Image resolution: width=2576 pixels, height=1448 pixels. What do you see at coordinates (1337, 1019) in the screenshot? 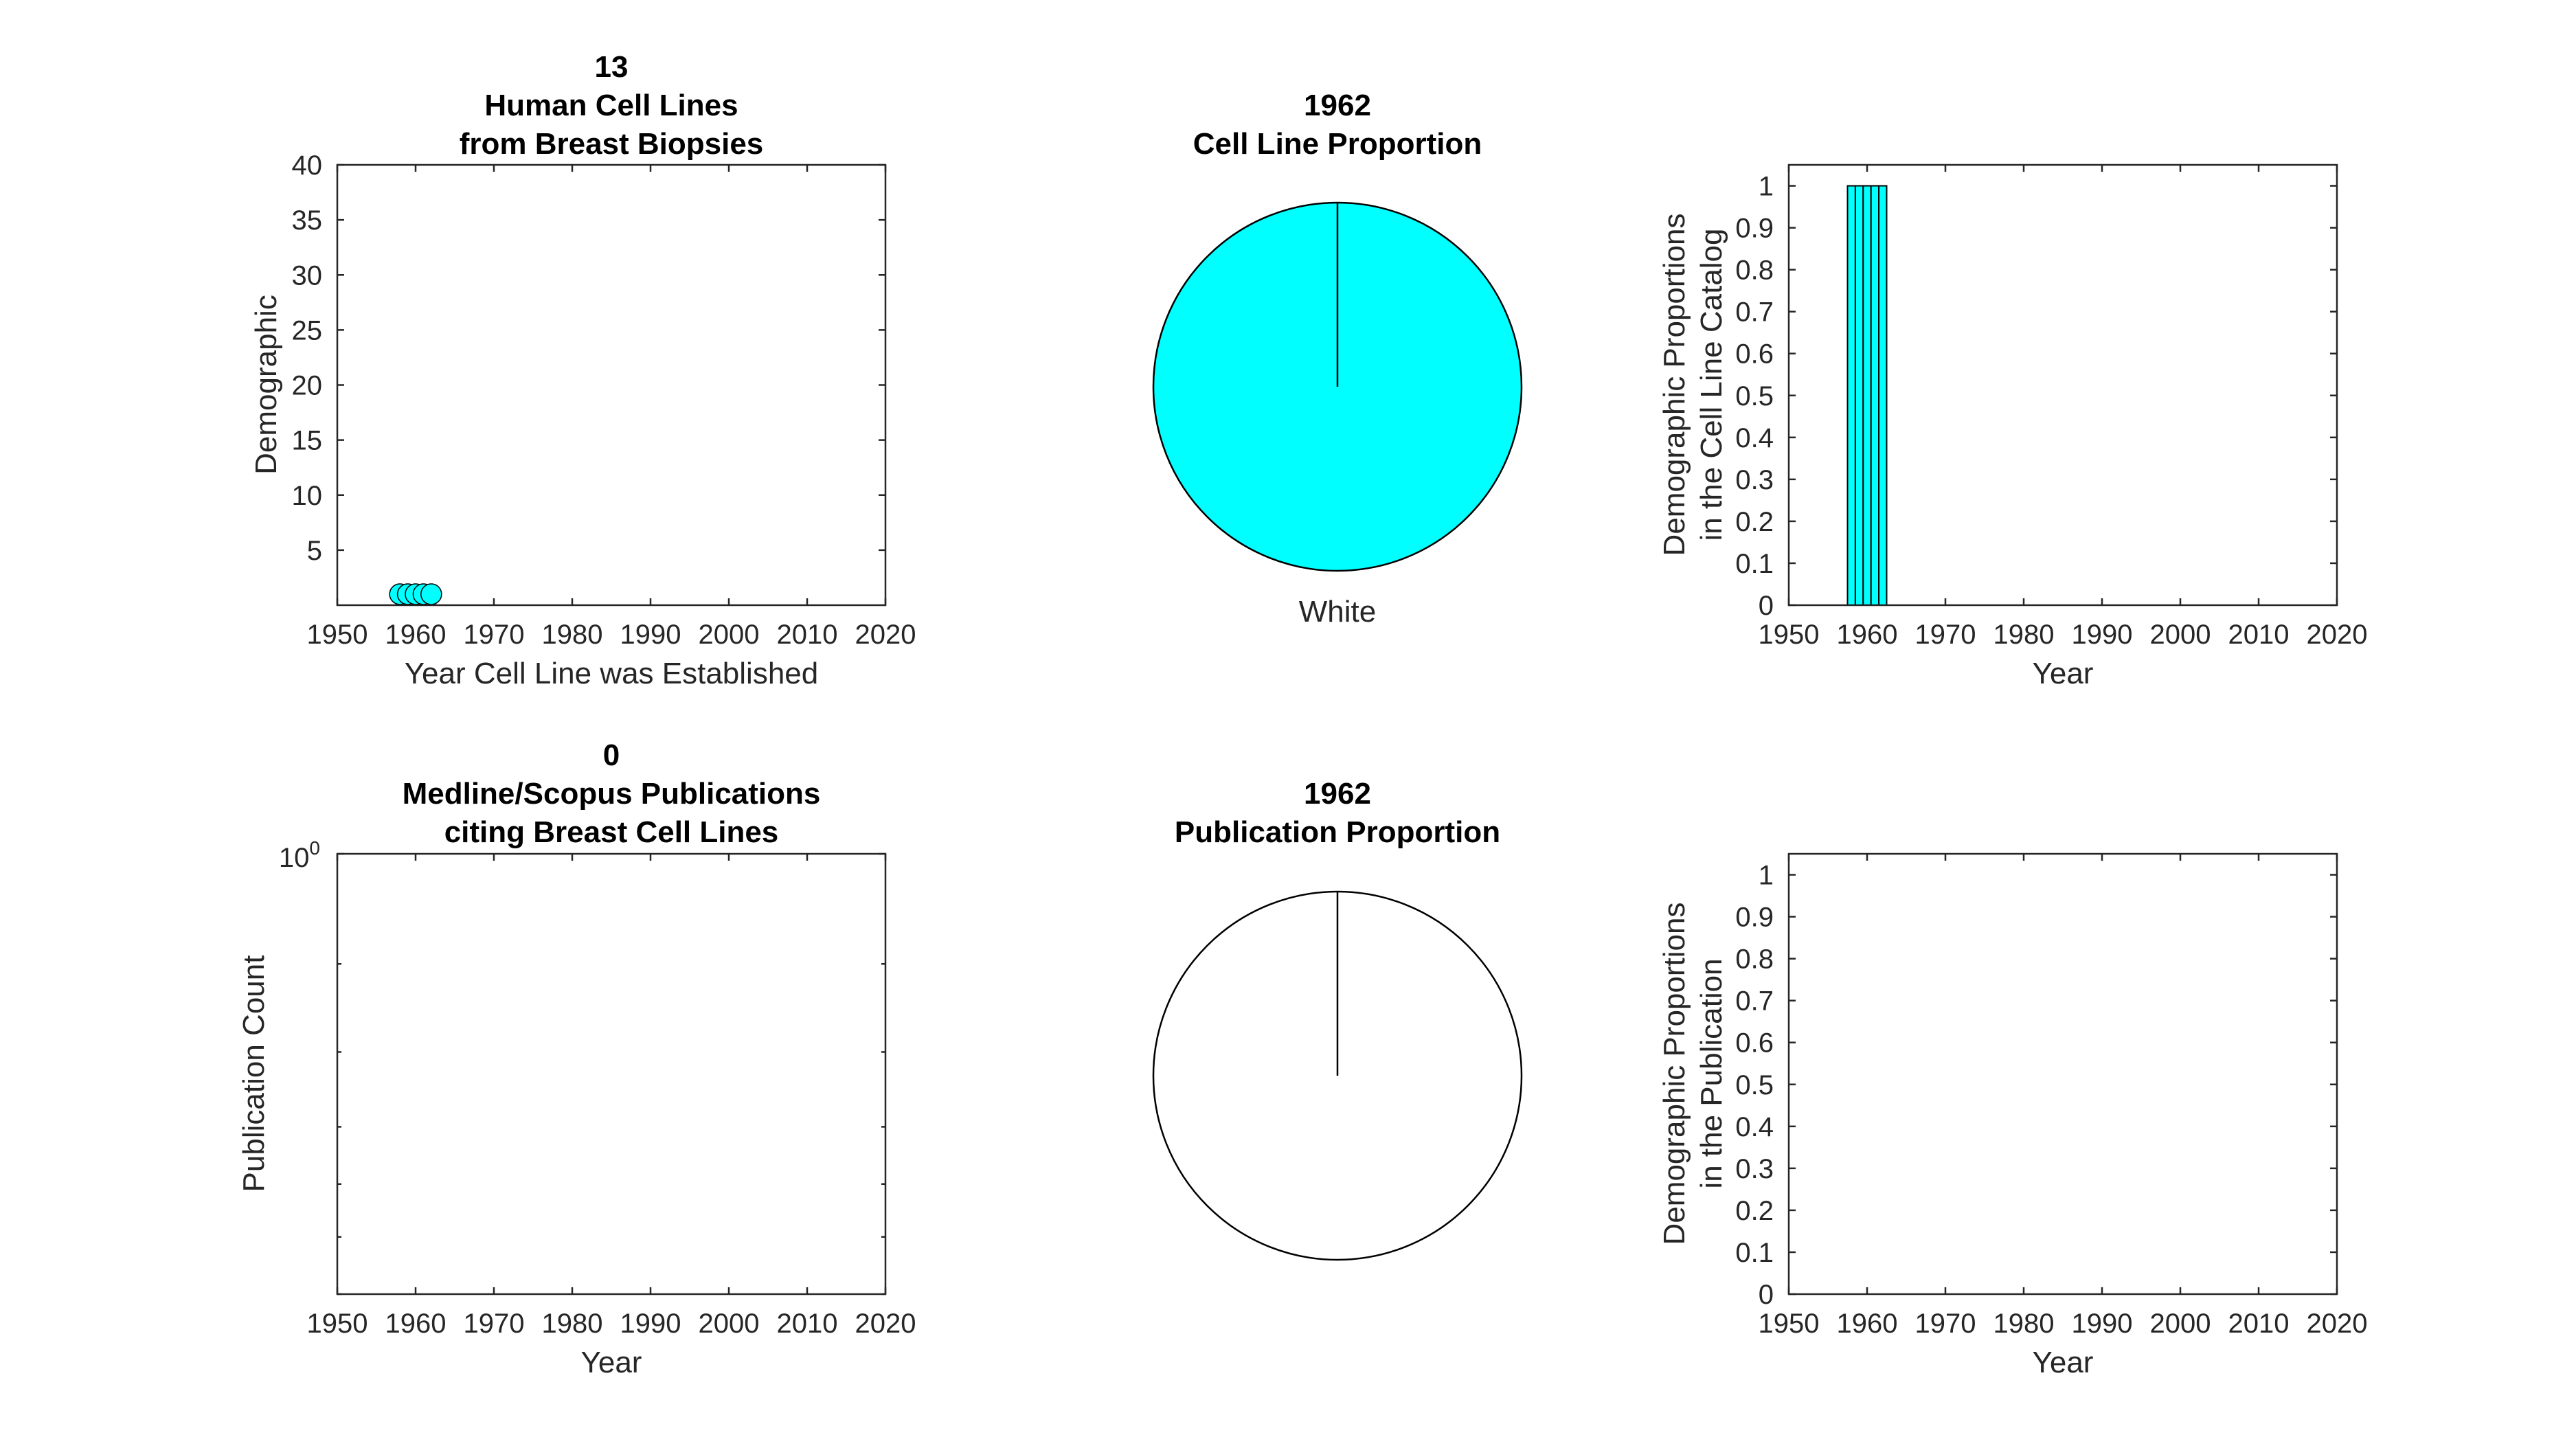
I see `publication-proportion-pie-chart: 1962 Publication Proportion` at bounding box center [1337, 1019].